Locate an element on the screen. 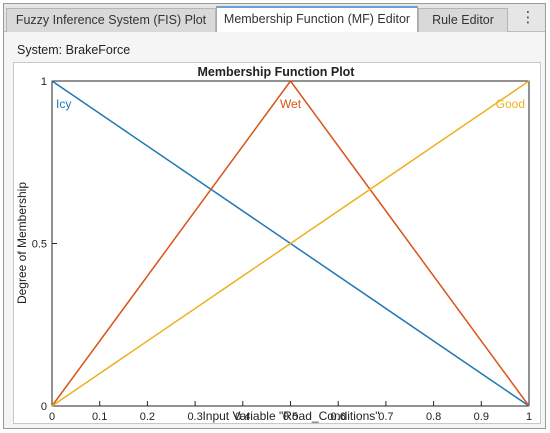 Image resolution: width=550 pixels, height=433 pixels. y-tick-label: 1 is located at coordinates (44, 82).